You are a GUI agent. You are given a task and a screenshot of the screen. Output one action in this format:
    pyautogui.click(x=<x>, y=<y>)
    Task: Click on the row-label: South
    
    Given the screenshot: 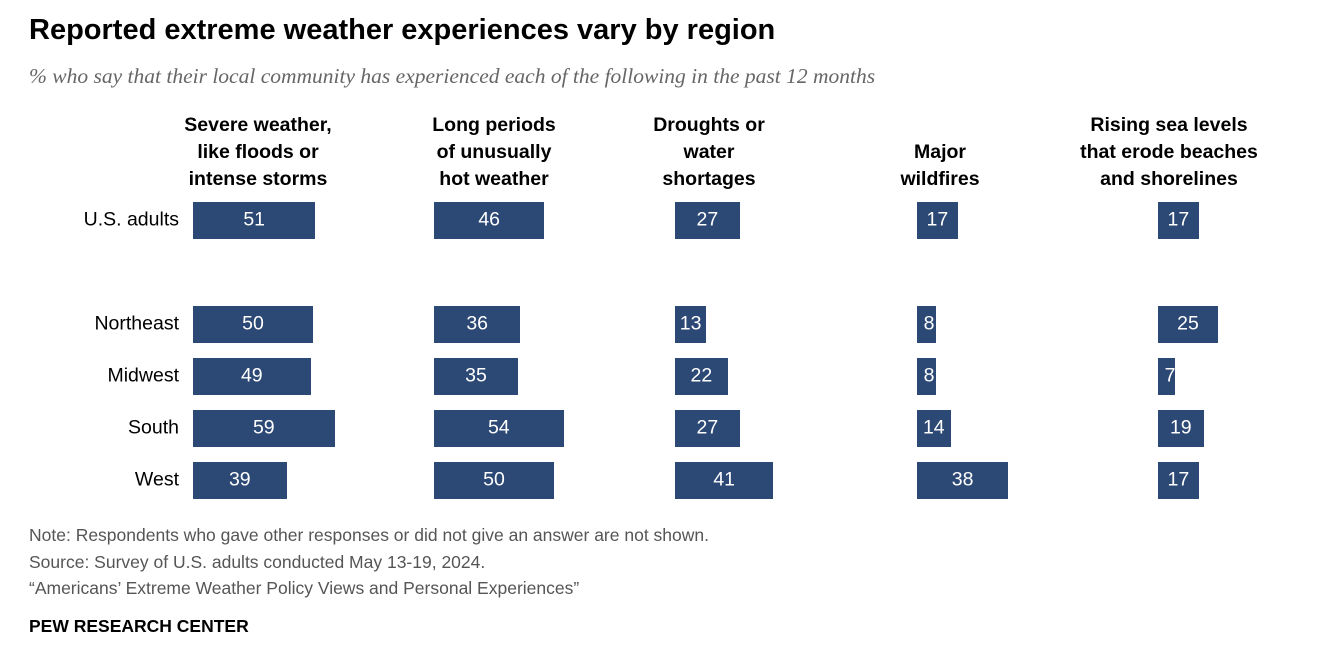 What is the action you would take?
    pyautogui.click(x=153, y=427)
    